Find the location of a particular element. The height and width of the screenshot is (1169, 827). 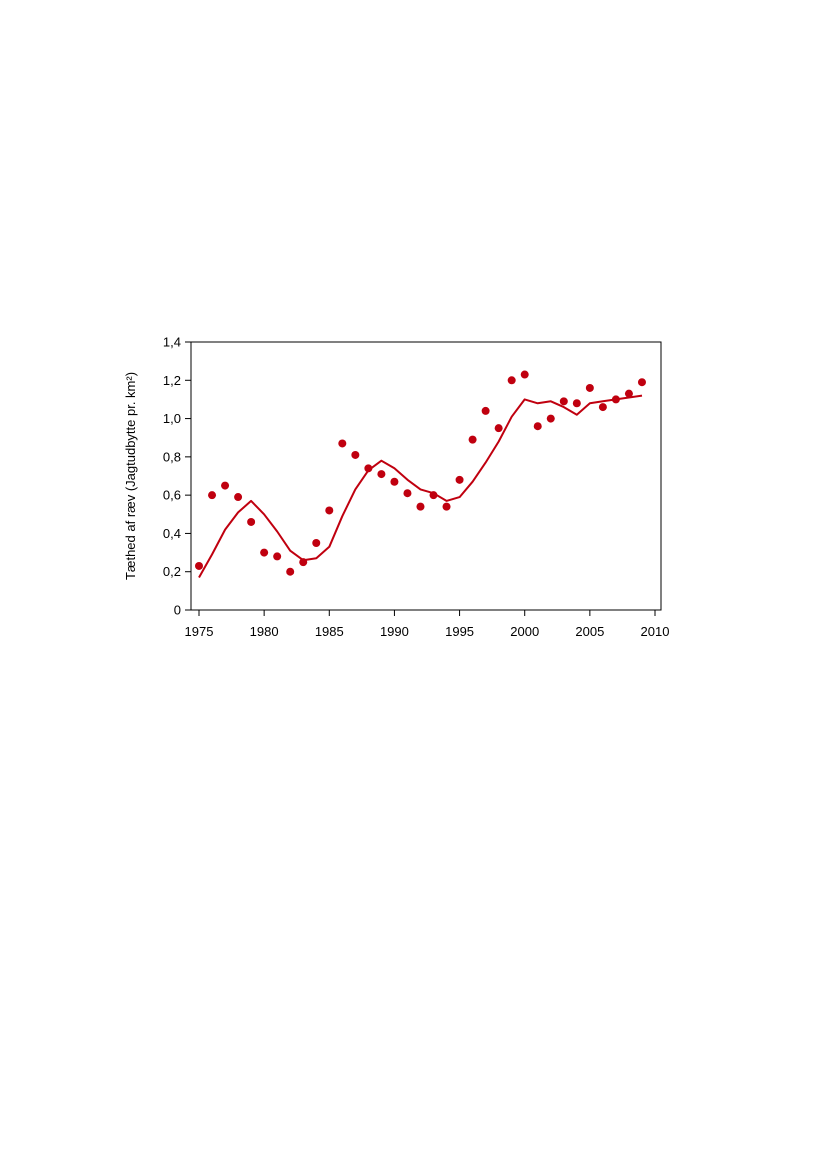

y-tick-label: 0 is located at coordinates (177, 610).